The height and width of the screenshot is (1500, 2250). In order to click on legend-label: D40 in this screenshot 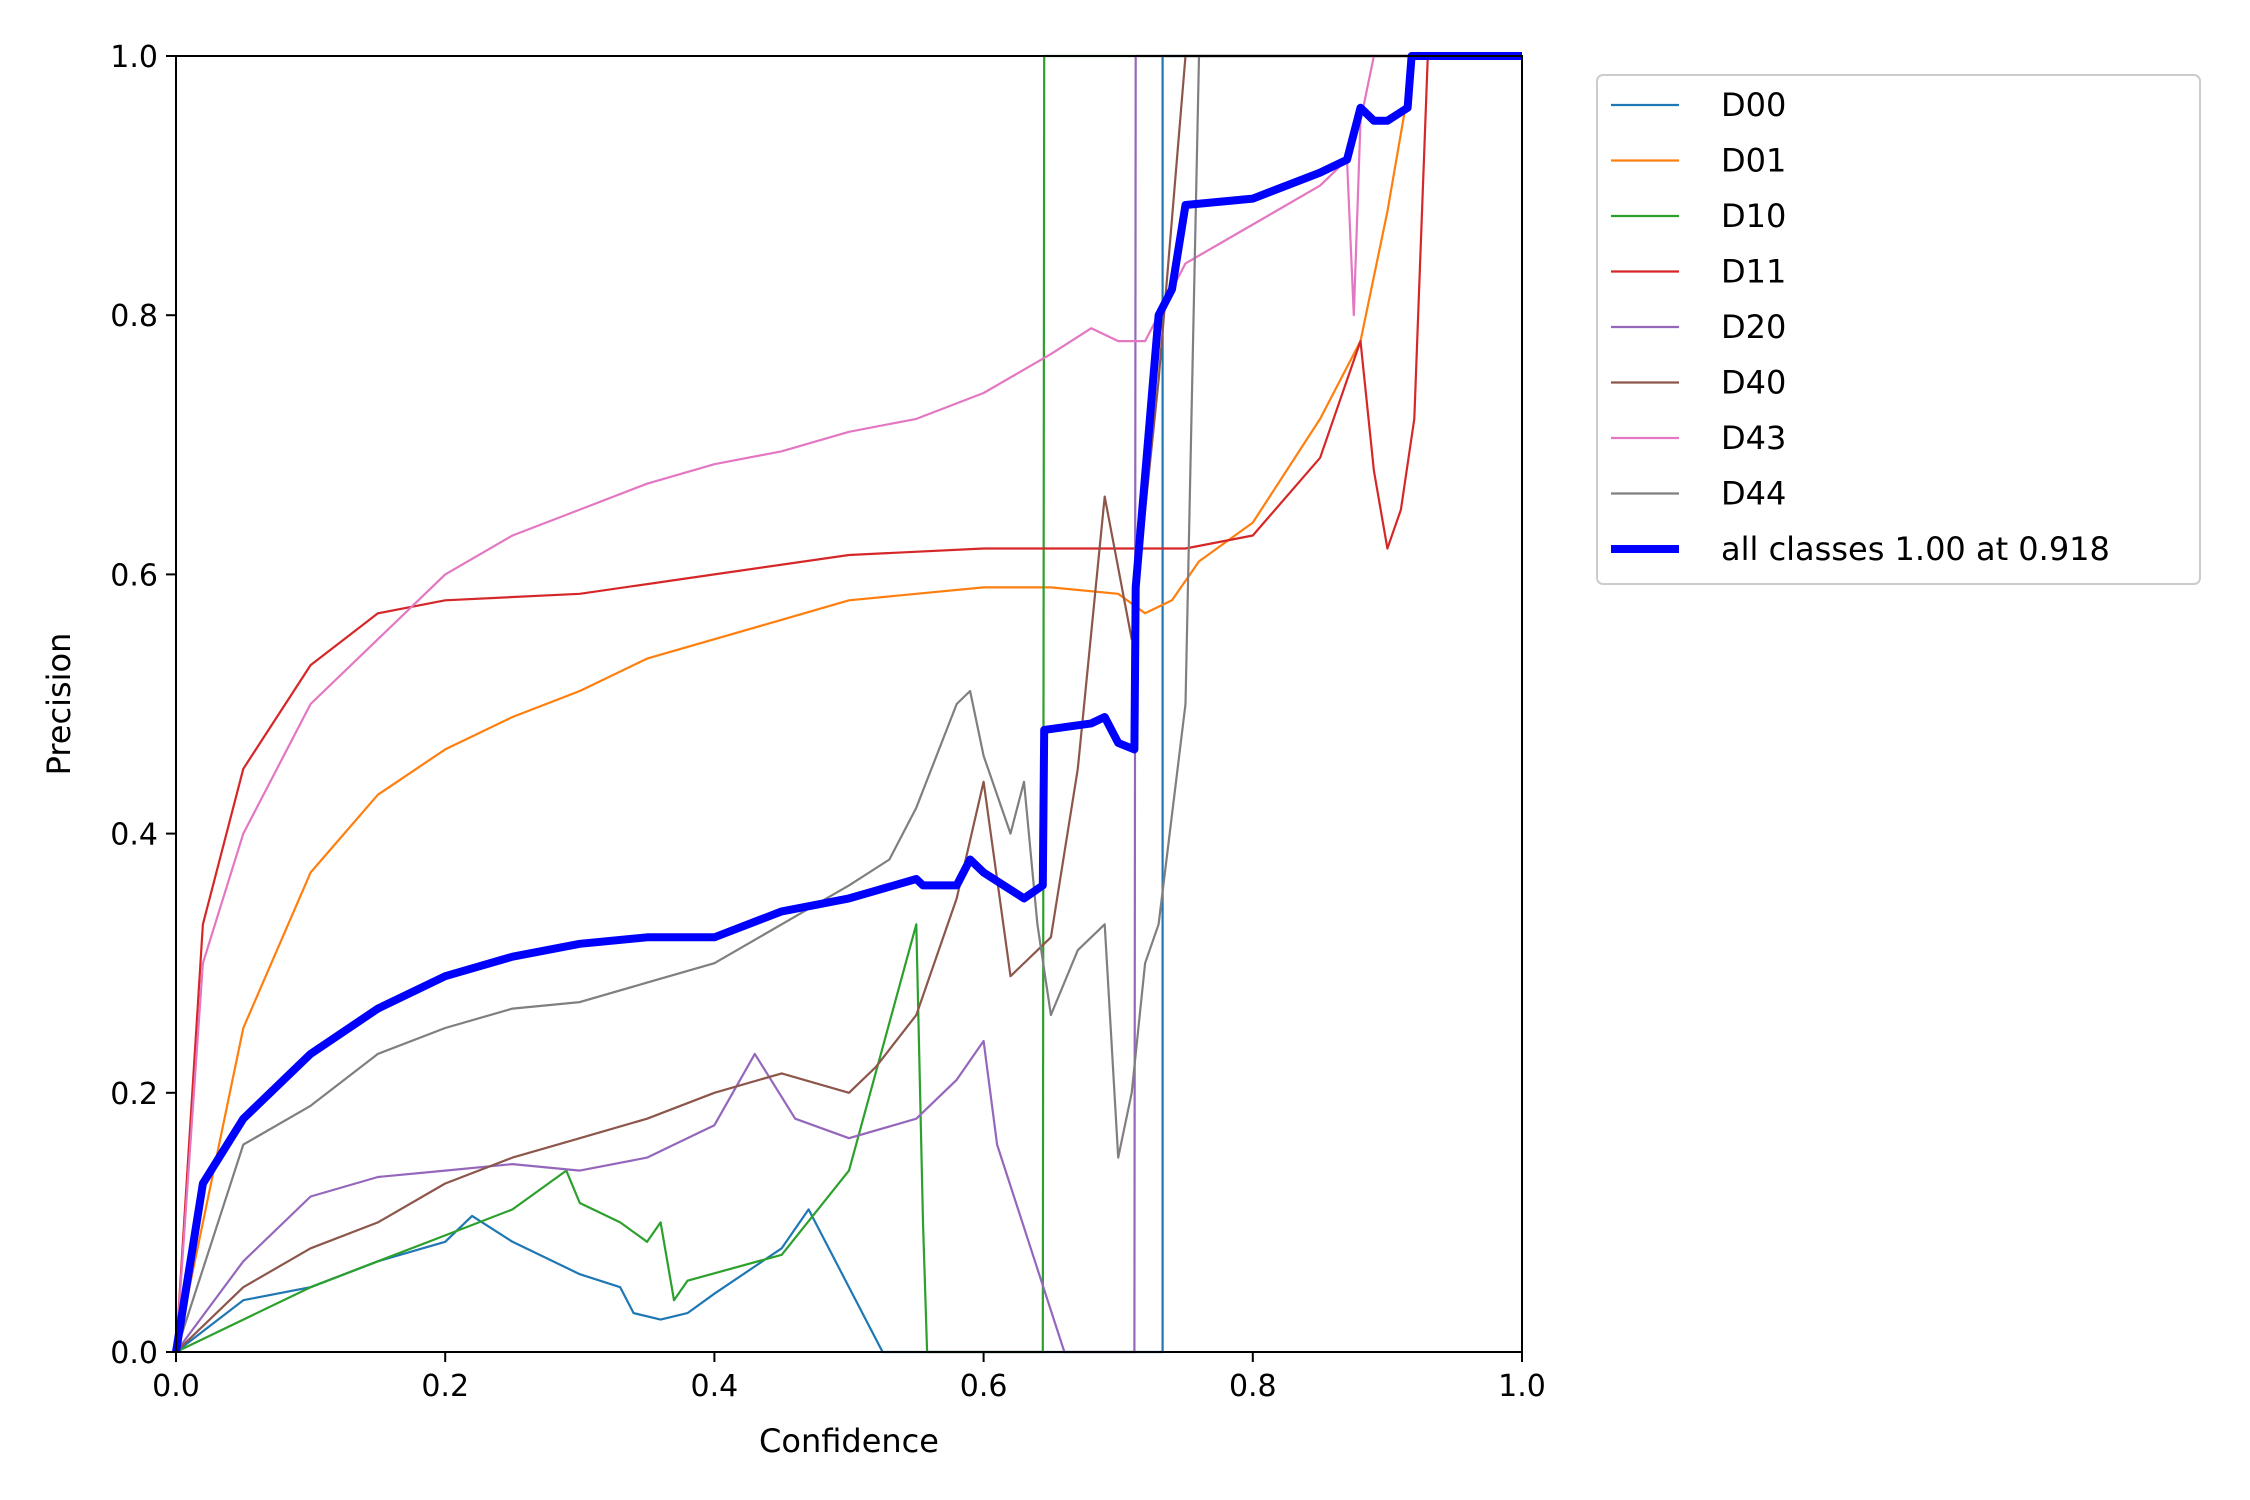, I will do `click(1753, 383)`.